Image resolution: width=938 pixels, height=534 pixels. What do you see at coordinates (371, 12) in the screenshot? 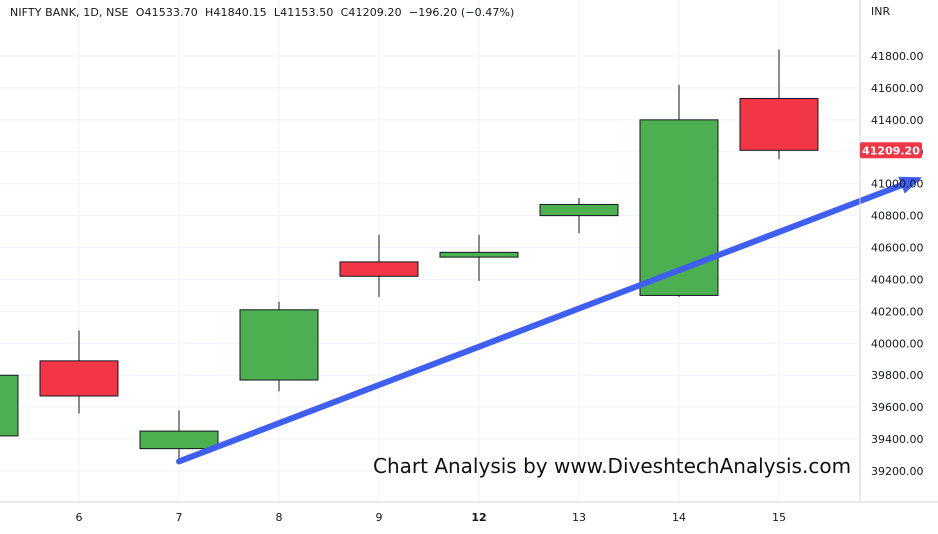
I see `close-value: C41209.20` at bounding box center [371, 12].